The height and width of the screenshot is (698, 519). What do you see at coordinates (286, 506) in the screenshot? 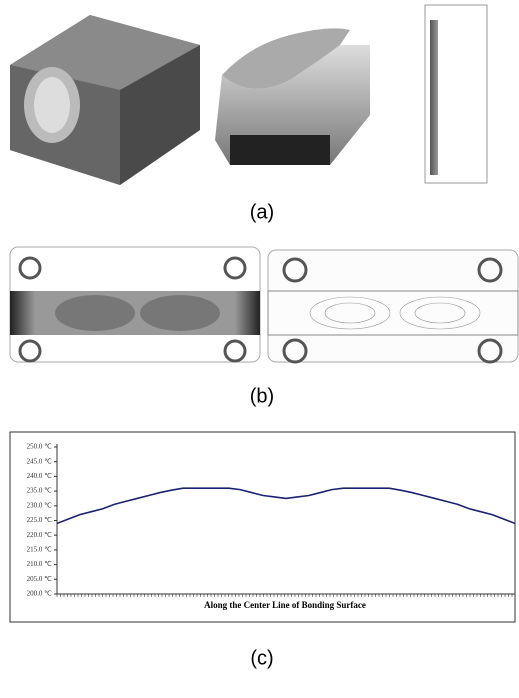
I see `line-series` at bounding box center [286, 506].